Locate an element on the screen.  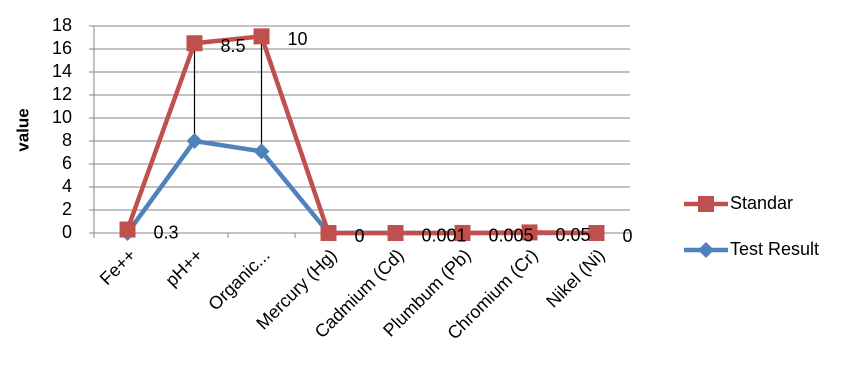
data-label: 0.3 is located at coordinates (166, 232).